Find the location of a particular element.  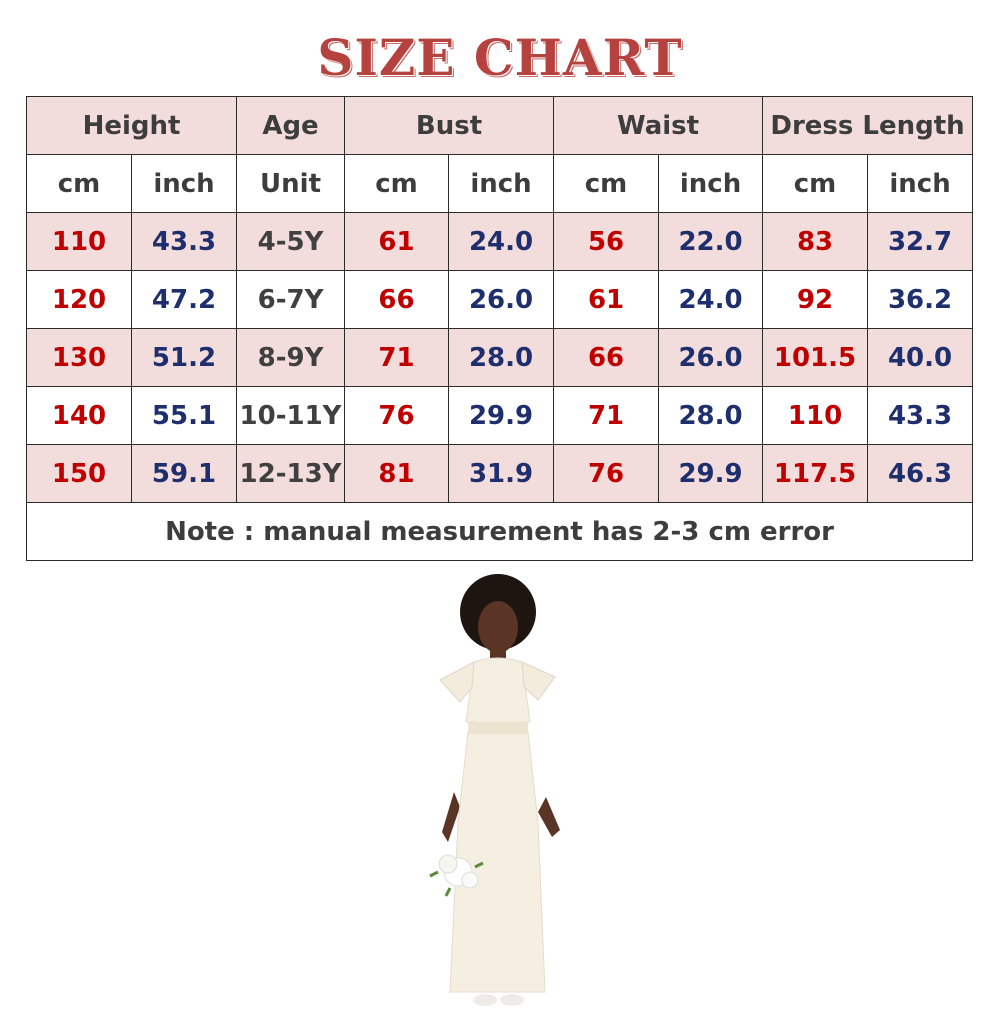

table-cell: 81 is located at coordinates (397, 473).